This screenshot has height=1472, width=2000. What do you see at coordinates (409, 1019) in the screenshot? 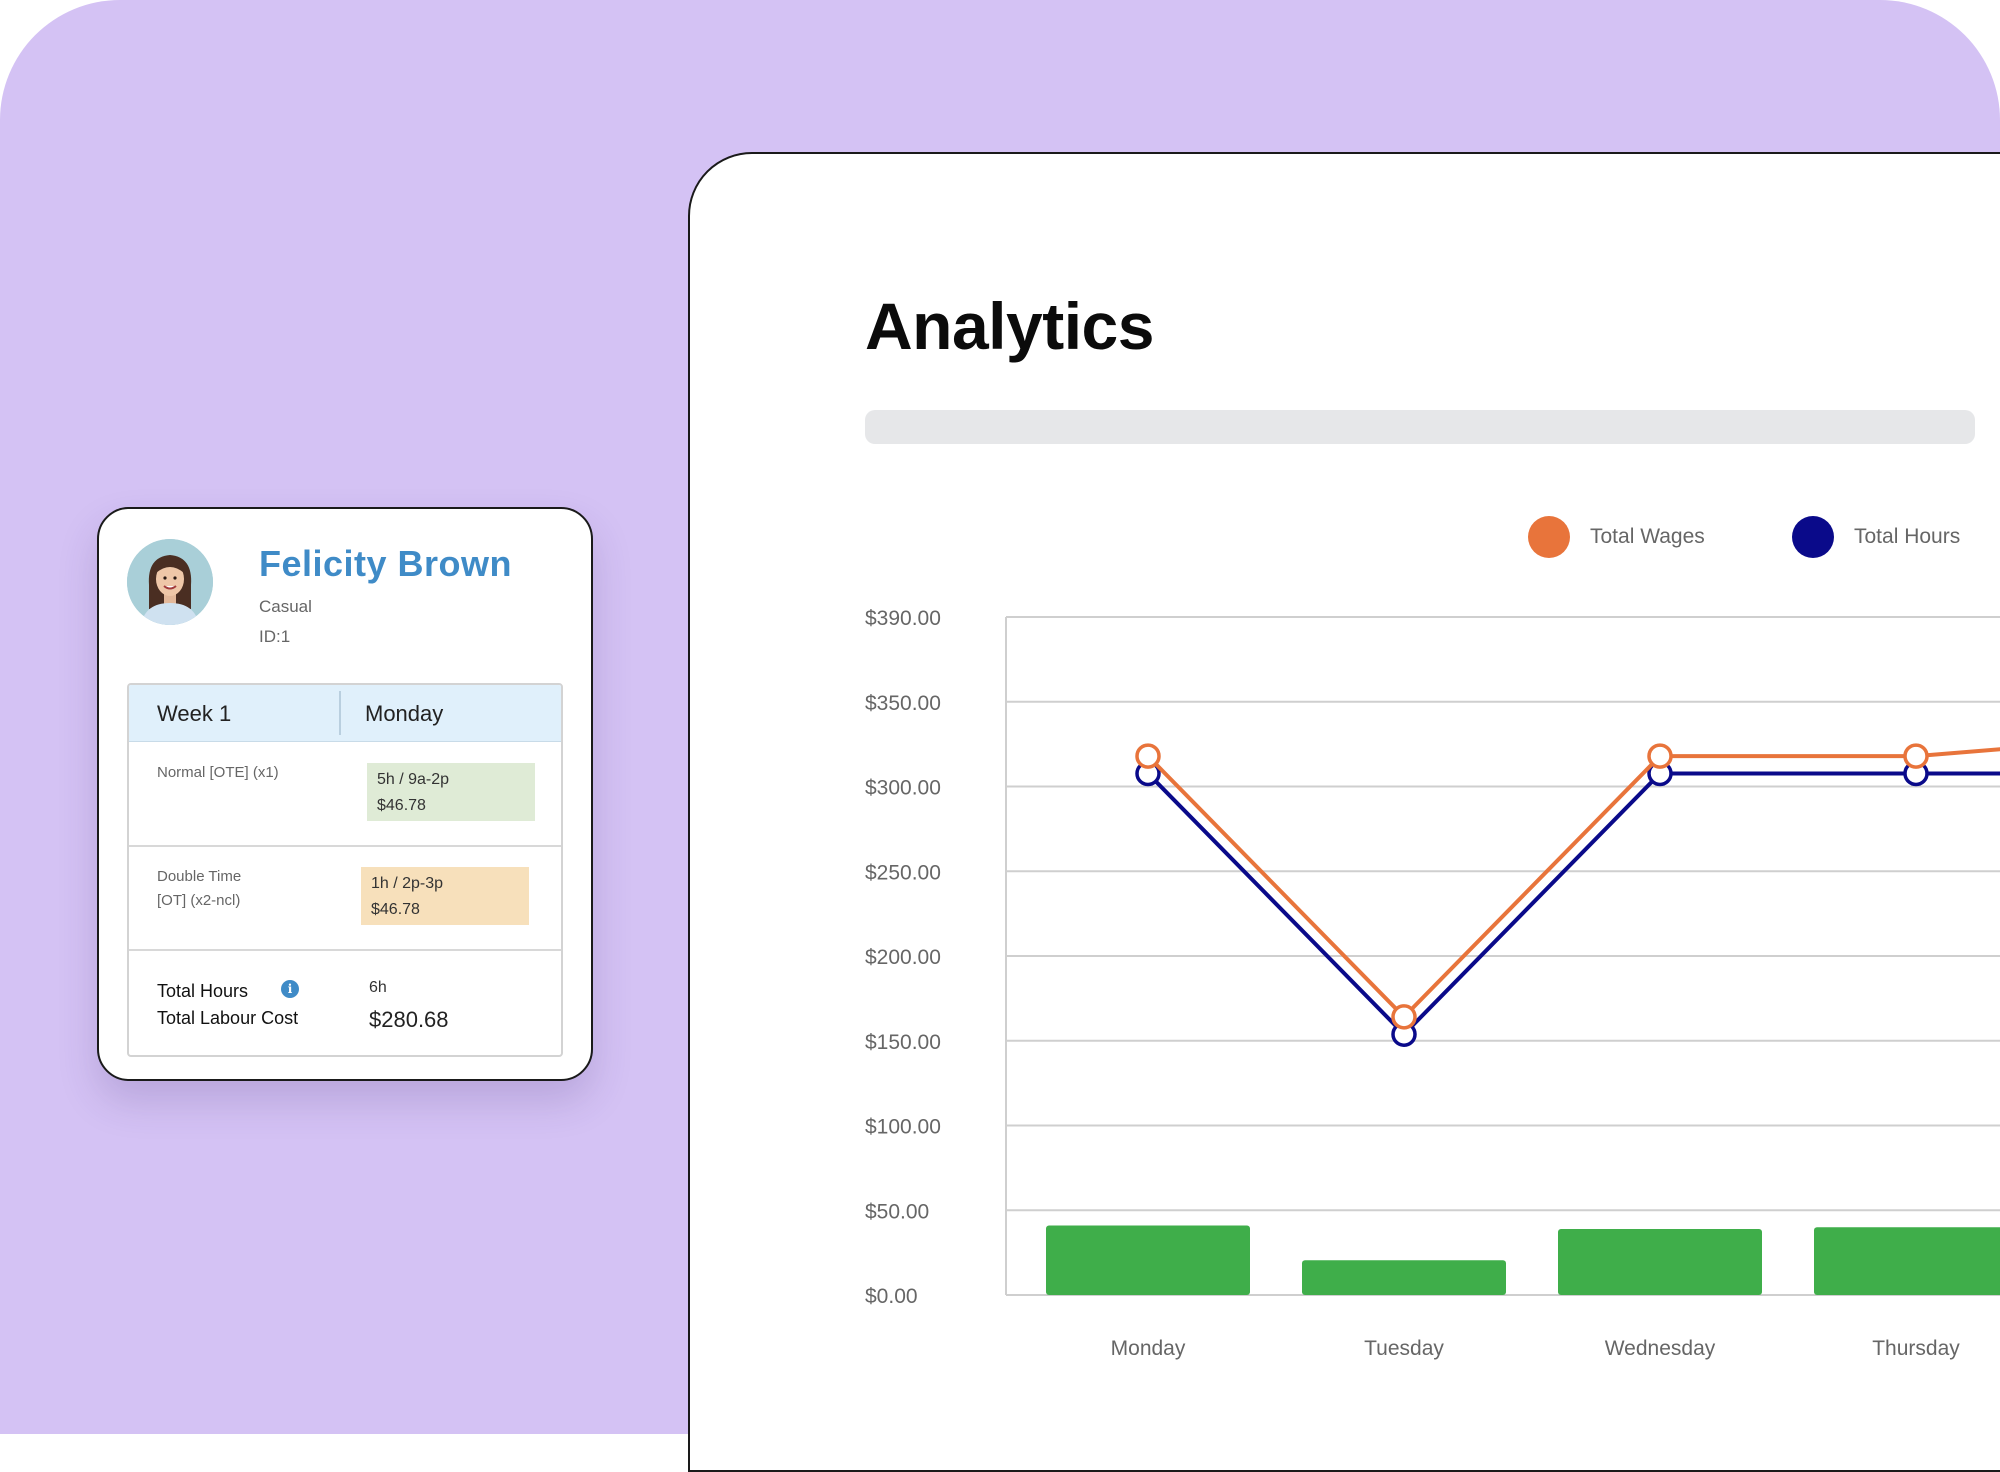
I see `total-labour-cost-value: $280.68` at bounding box center [409, 1019].